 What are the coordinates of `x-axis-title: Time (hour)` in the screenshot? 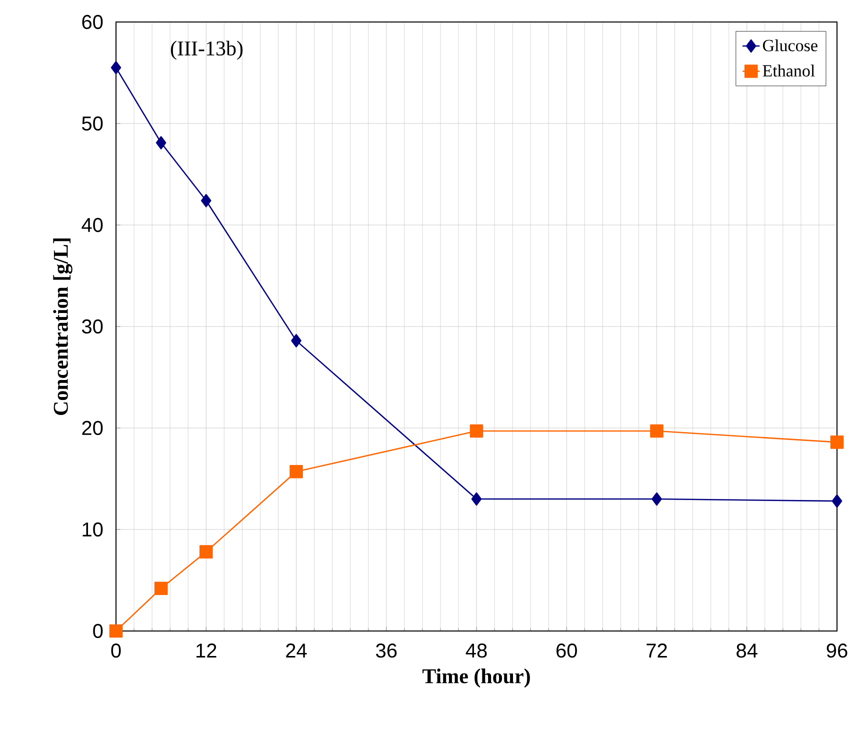 It's located at (476, 678).